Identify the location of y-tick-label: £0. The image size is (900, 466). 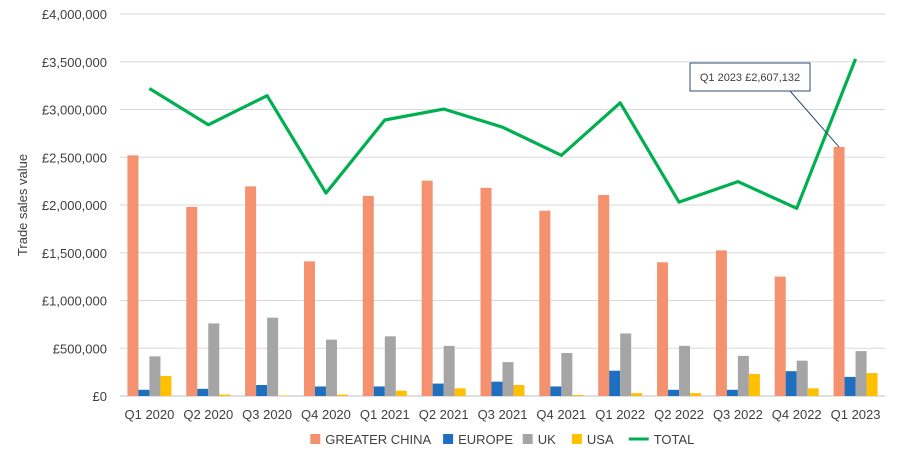
(100, 396).